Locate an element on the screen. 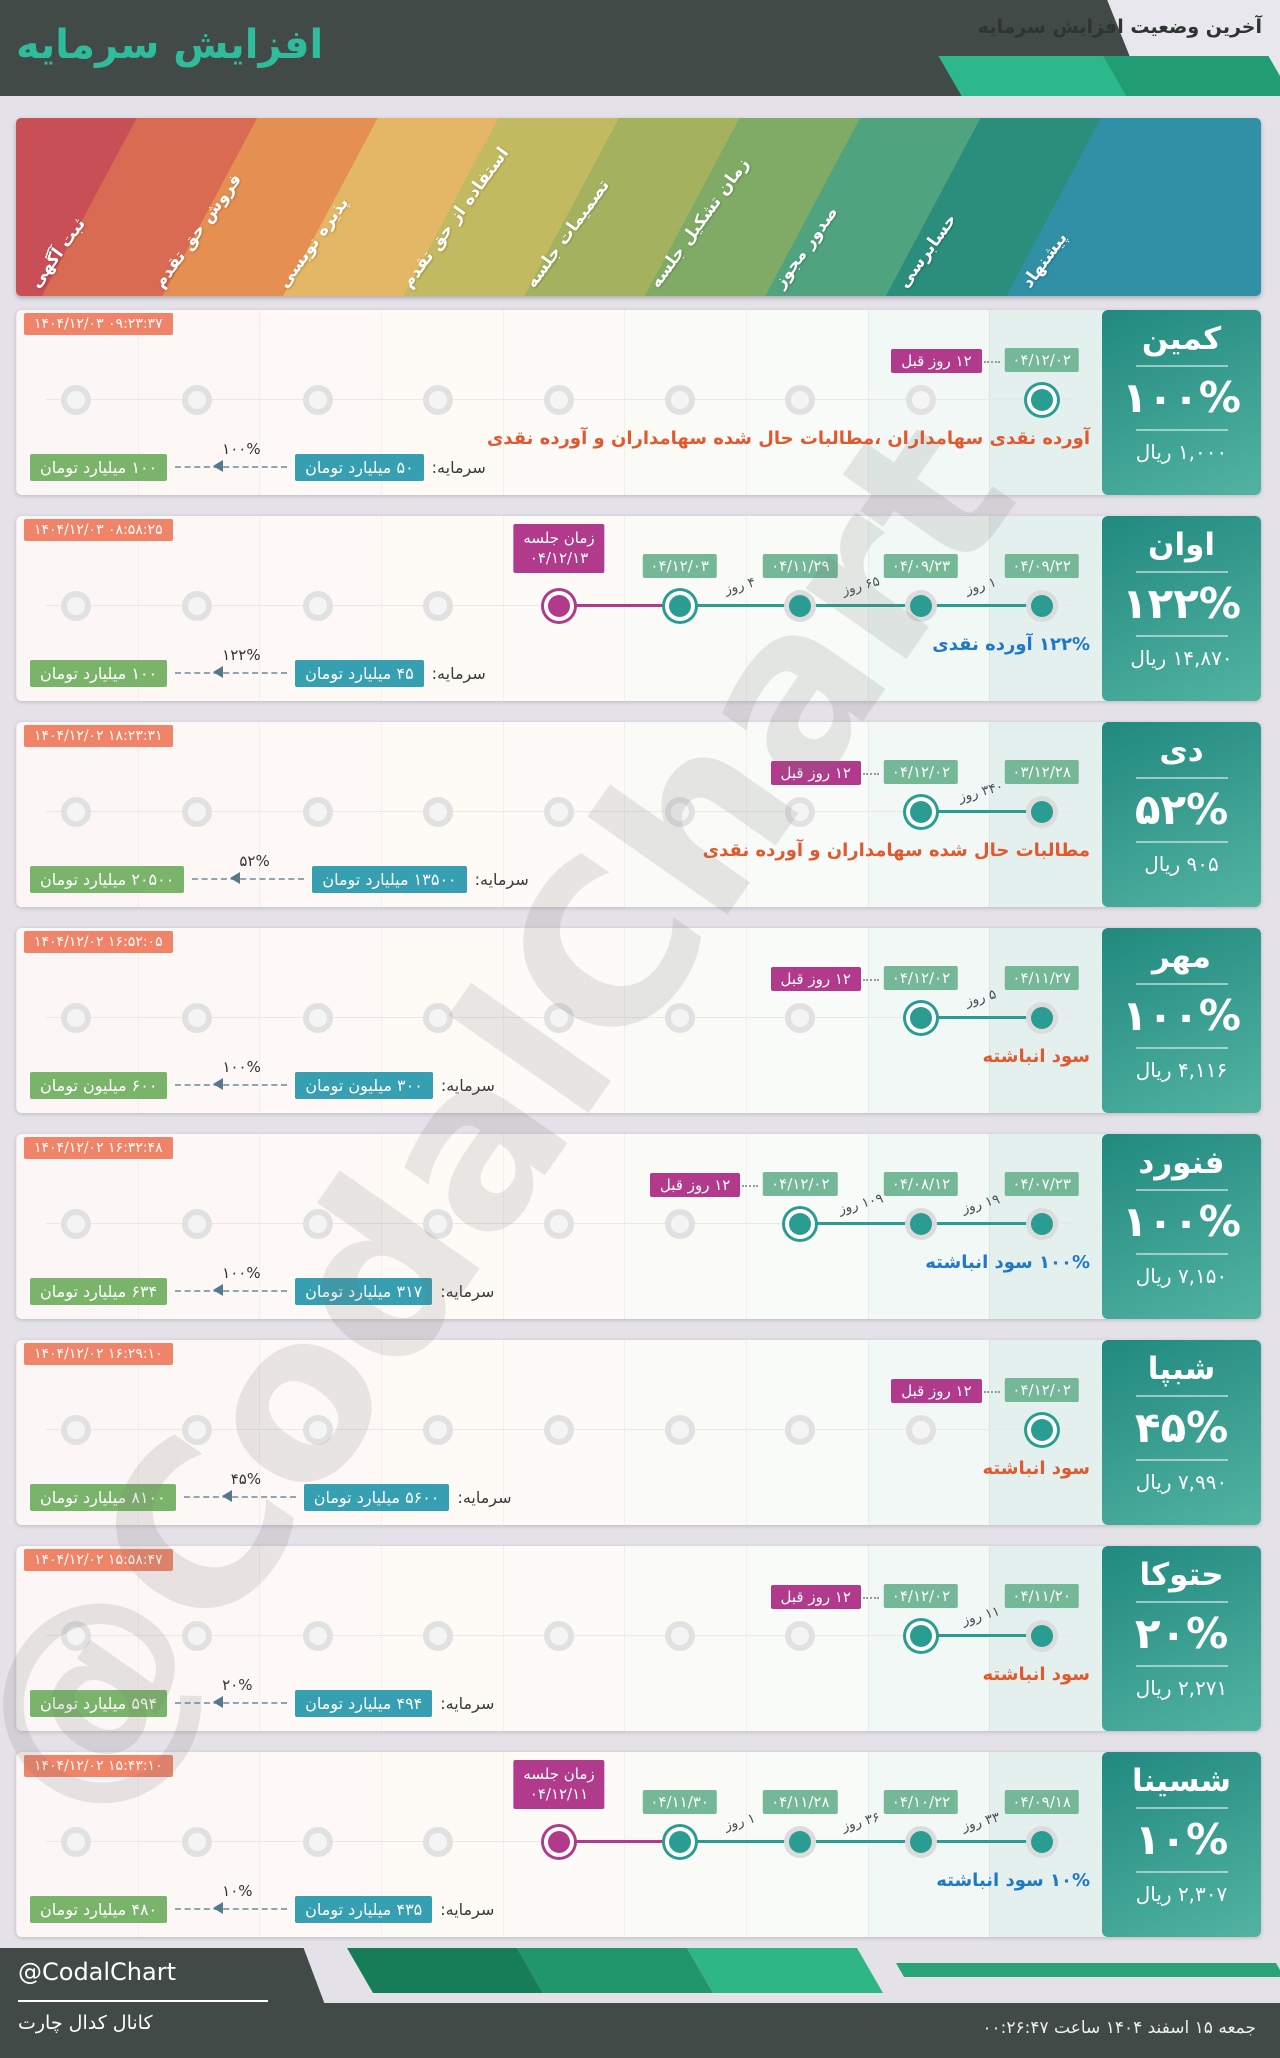  increase-percent: ۱۲۲% is located at coordinates (1181, 604).